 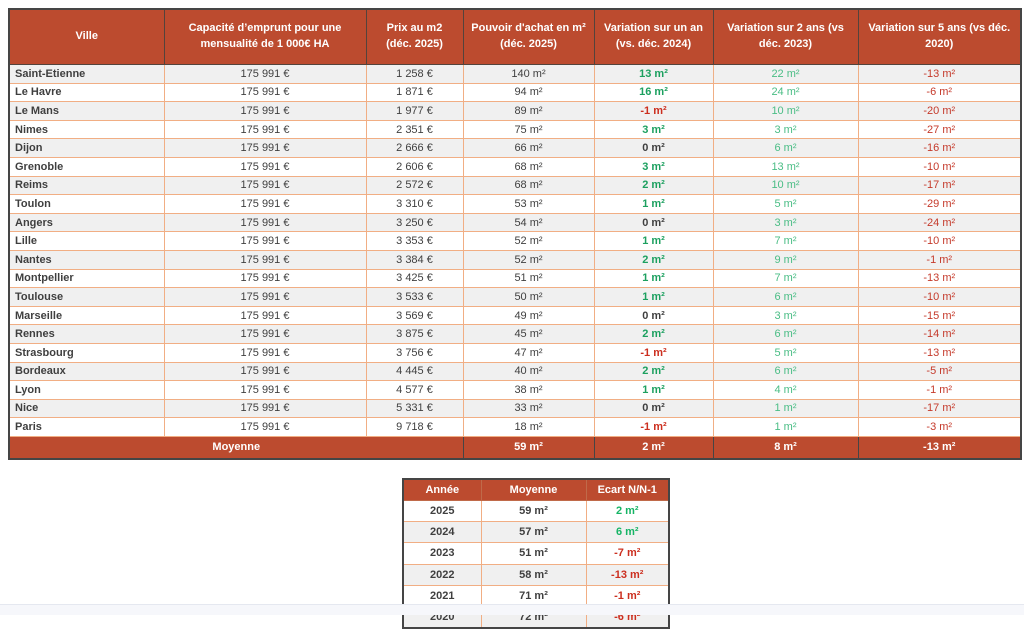 I want to click on cell-variation-2yr: 5 m², so click(x=785, y=352).